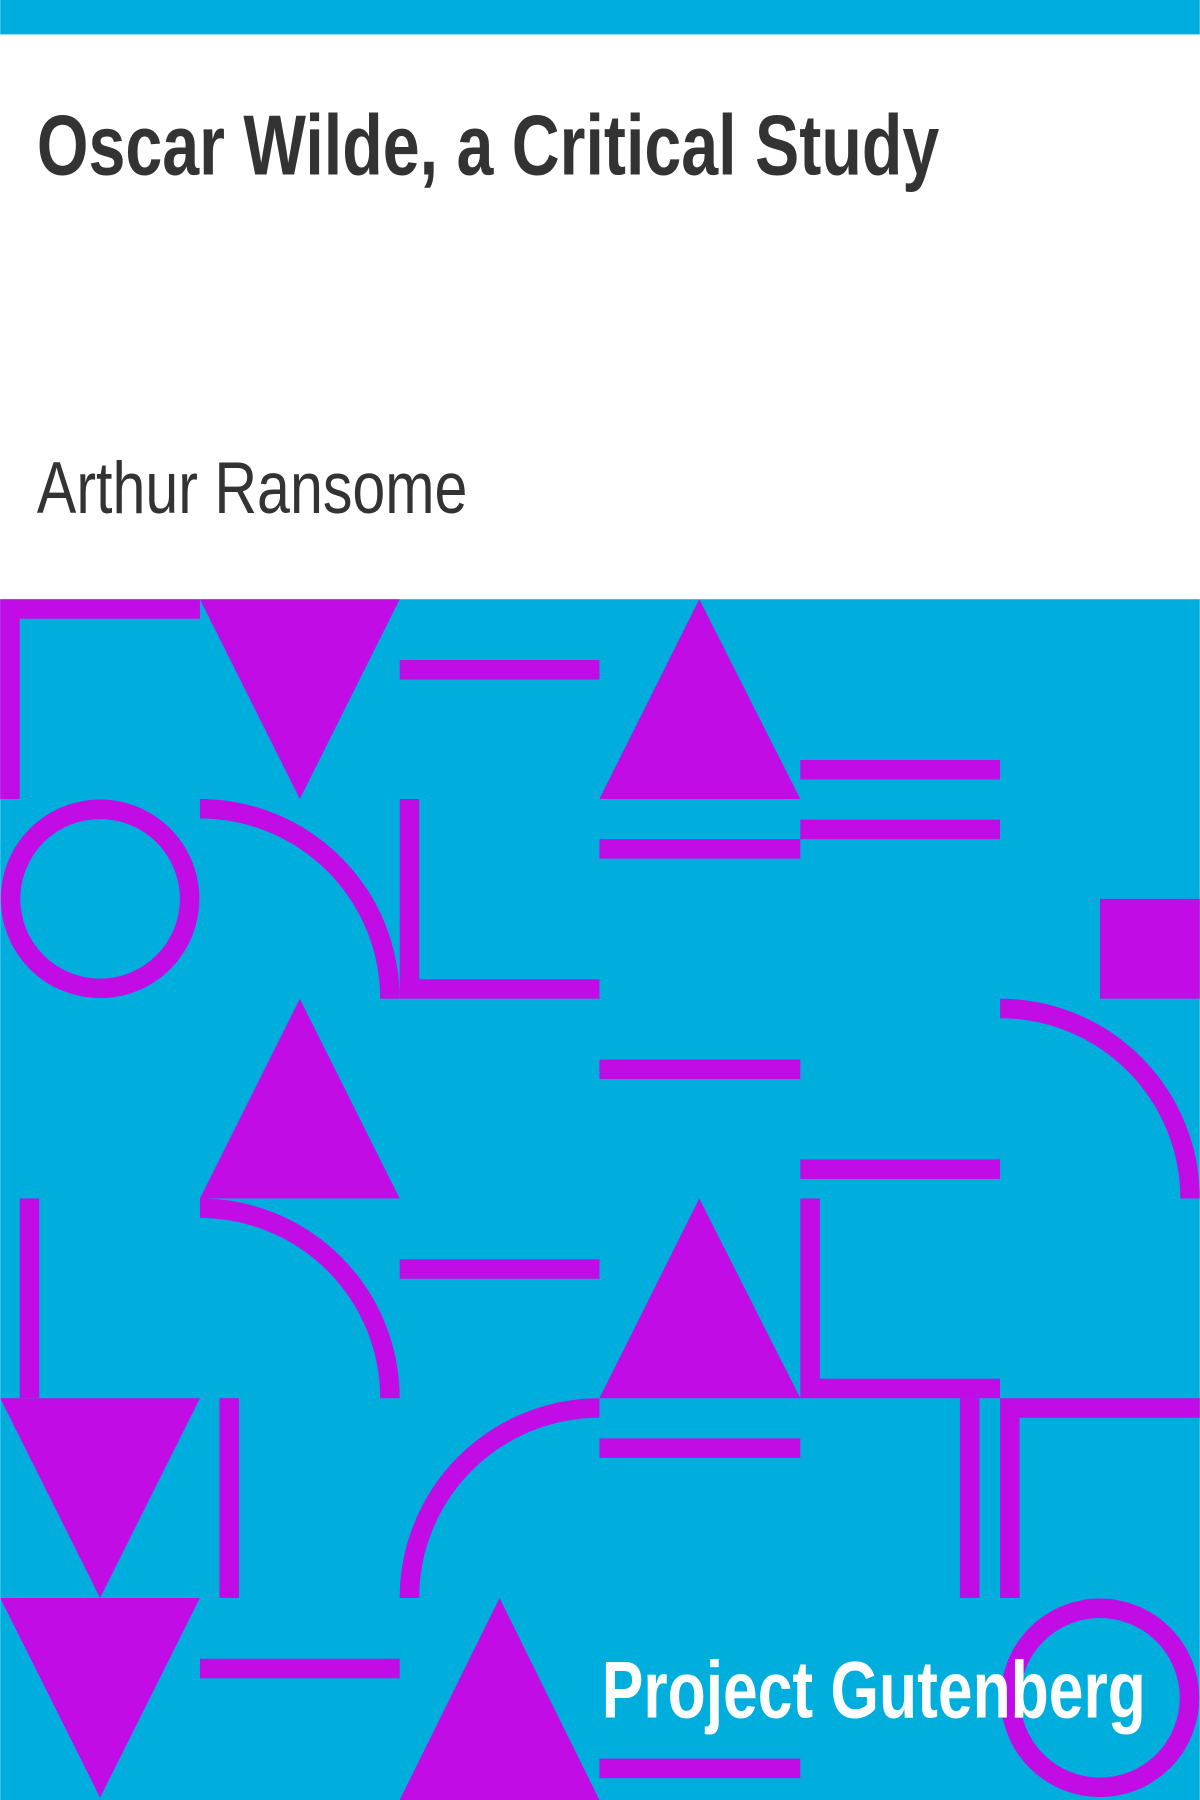  What do you see at coordinates (600, 17) in the screenshot?
I see `top-stripe` at bounding box center [600, 17].